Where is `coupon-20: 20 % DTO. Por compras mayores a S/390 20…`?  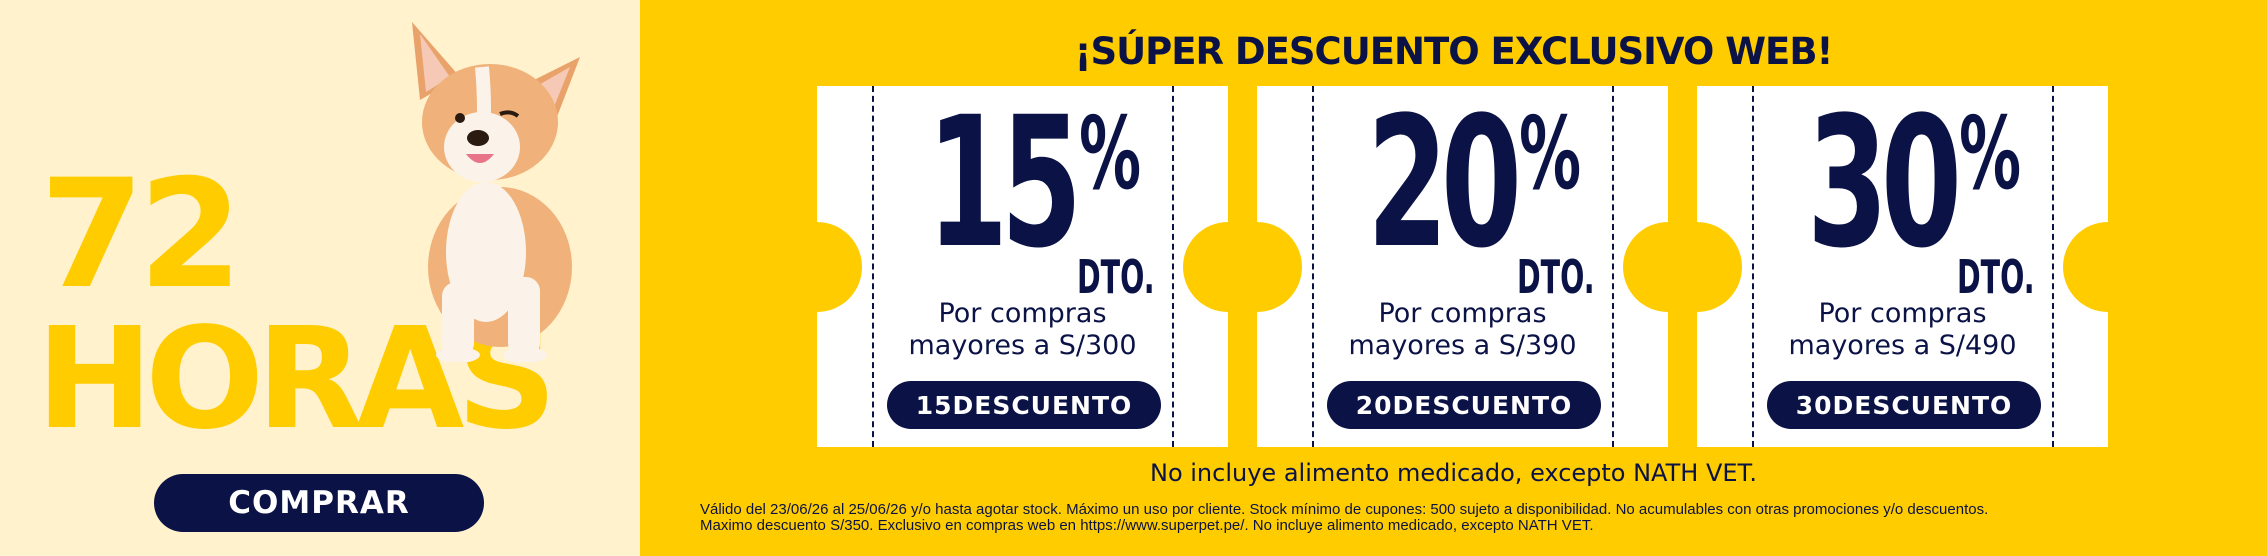 coupon-20: 20 % DTO. Por compras mayores a S/390 20… is located at coordinates (1462, 263).